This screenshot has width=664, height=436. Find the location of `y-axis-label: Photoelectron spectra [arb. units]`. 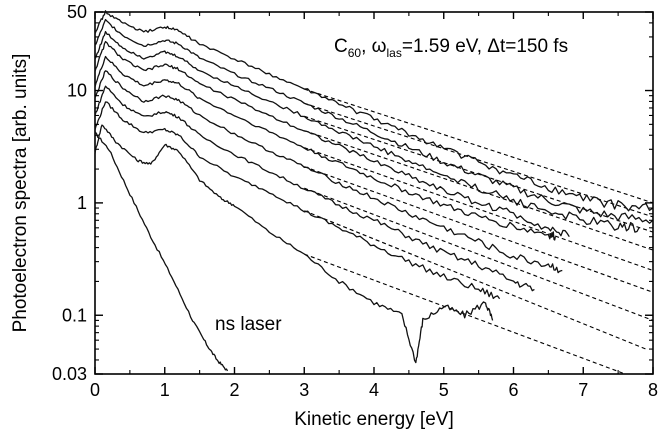

y-axis-label: Photoelectron spectra [arb. units] is located at coordinates (20, 193).